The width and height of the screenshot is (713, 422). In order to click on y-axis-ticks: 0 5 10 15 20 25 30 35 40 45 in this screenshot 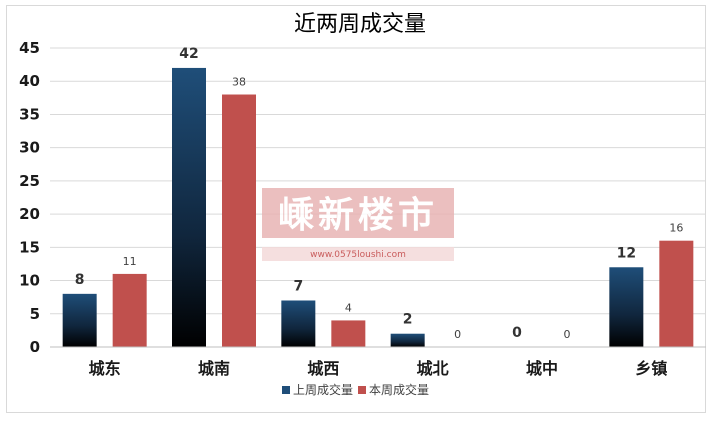, I will do `click(29, 197)`.